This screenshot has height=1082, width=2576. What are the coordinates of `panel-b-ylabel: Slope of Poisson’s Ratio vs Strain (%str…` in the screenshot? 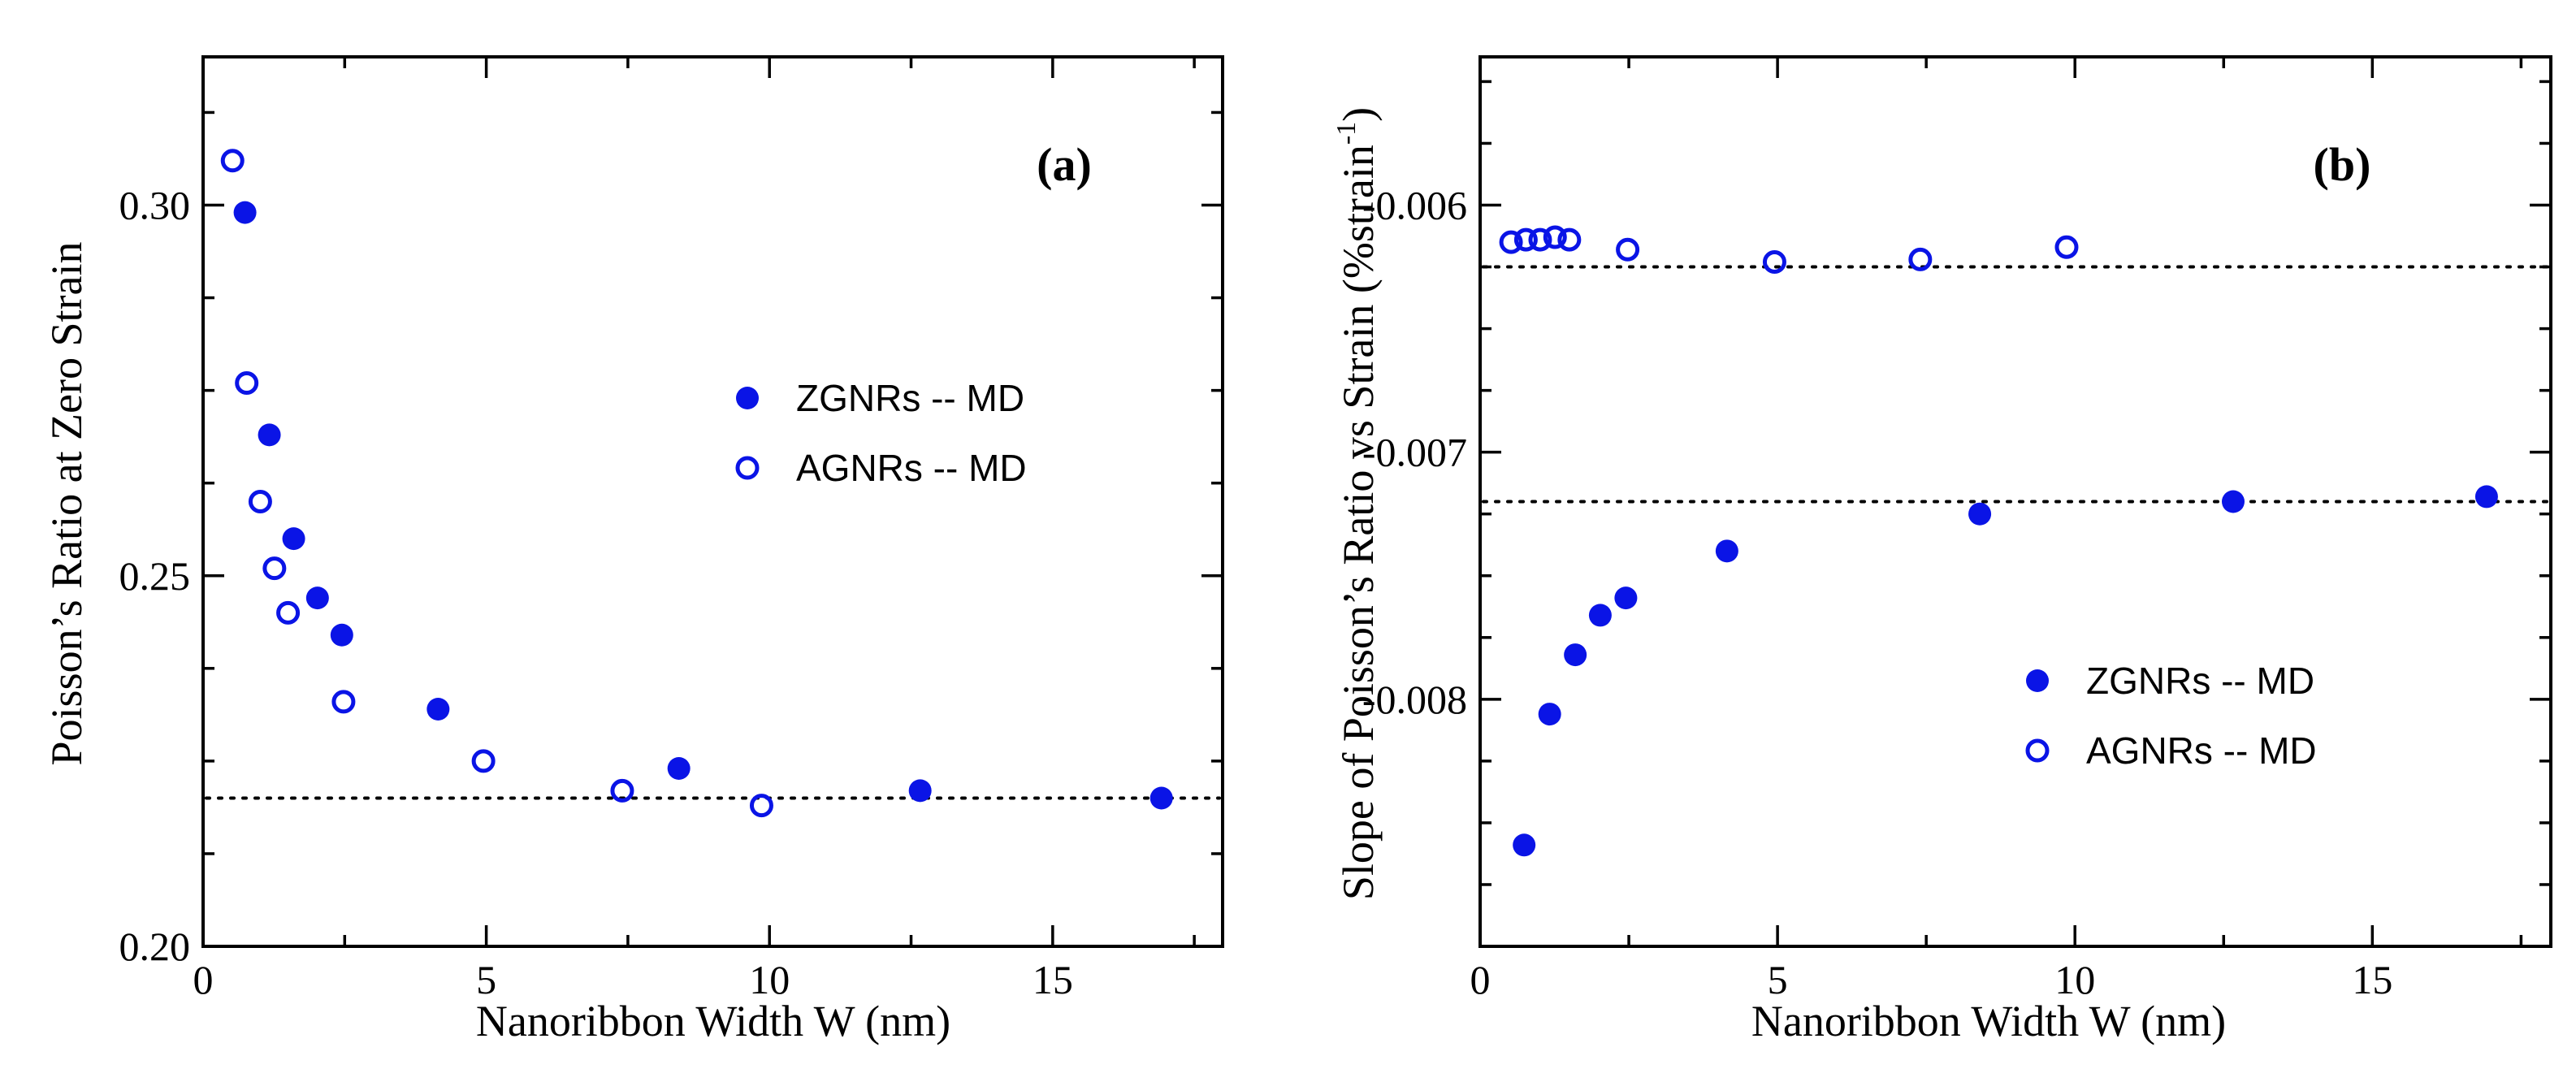 It's located at (1357, 503).